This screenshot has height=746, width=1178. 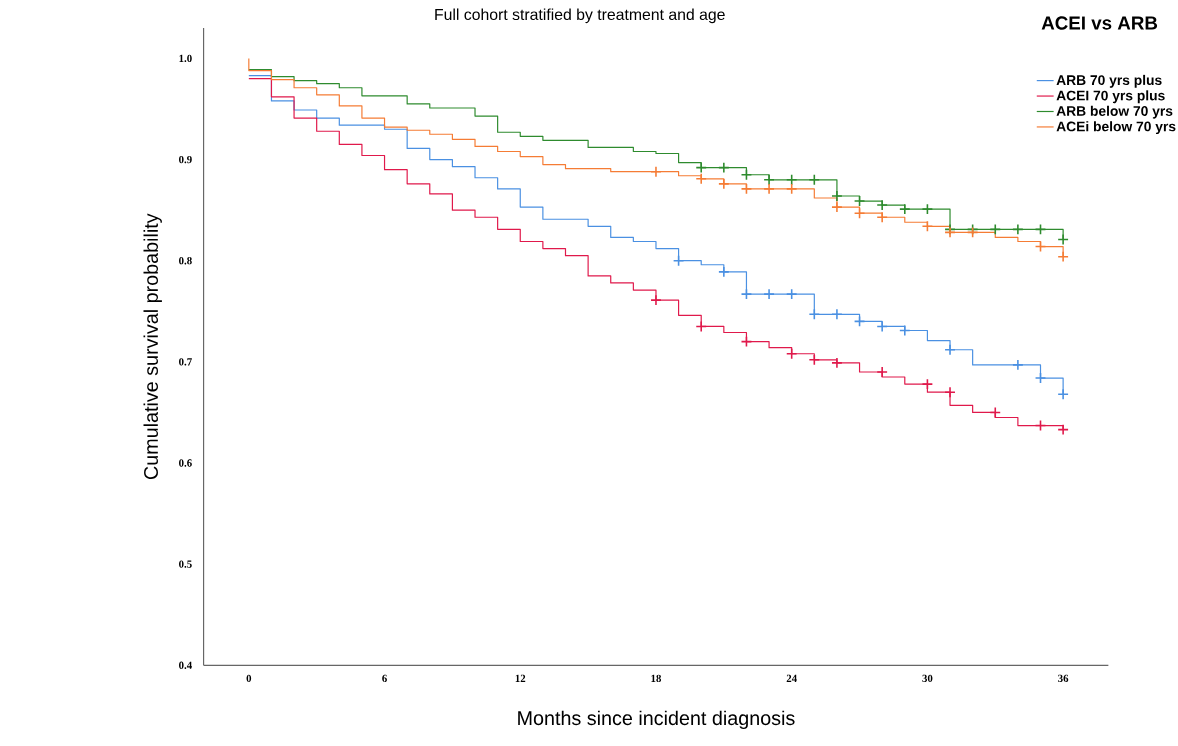 I want to click on legend-title: ACEI vs ARB, so click(x=1099, y=23).